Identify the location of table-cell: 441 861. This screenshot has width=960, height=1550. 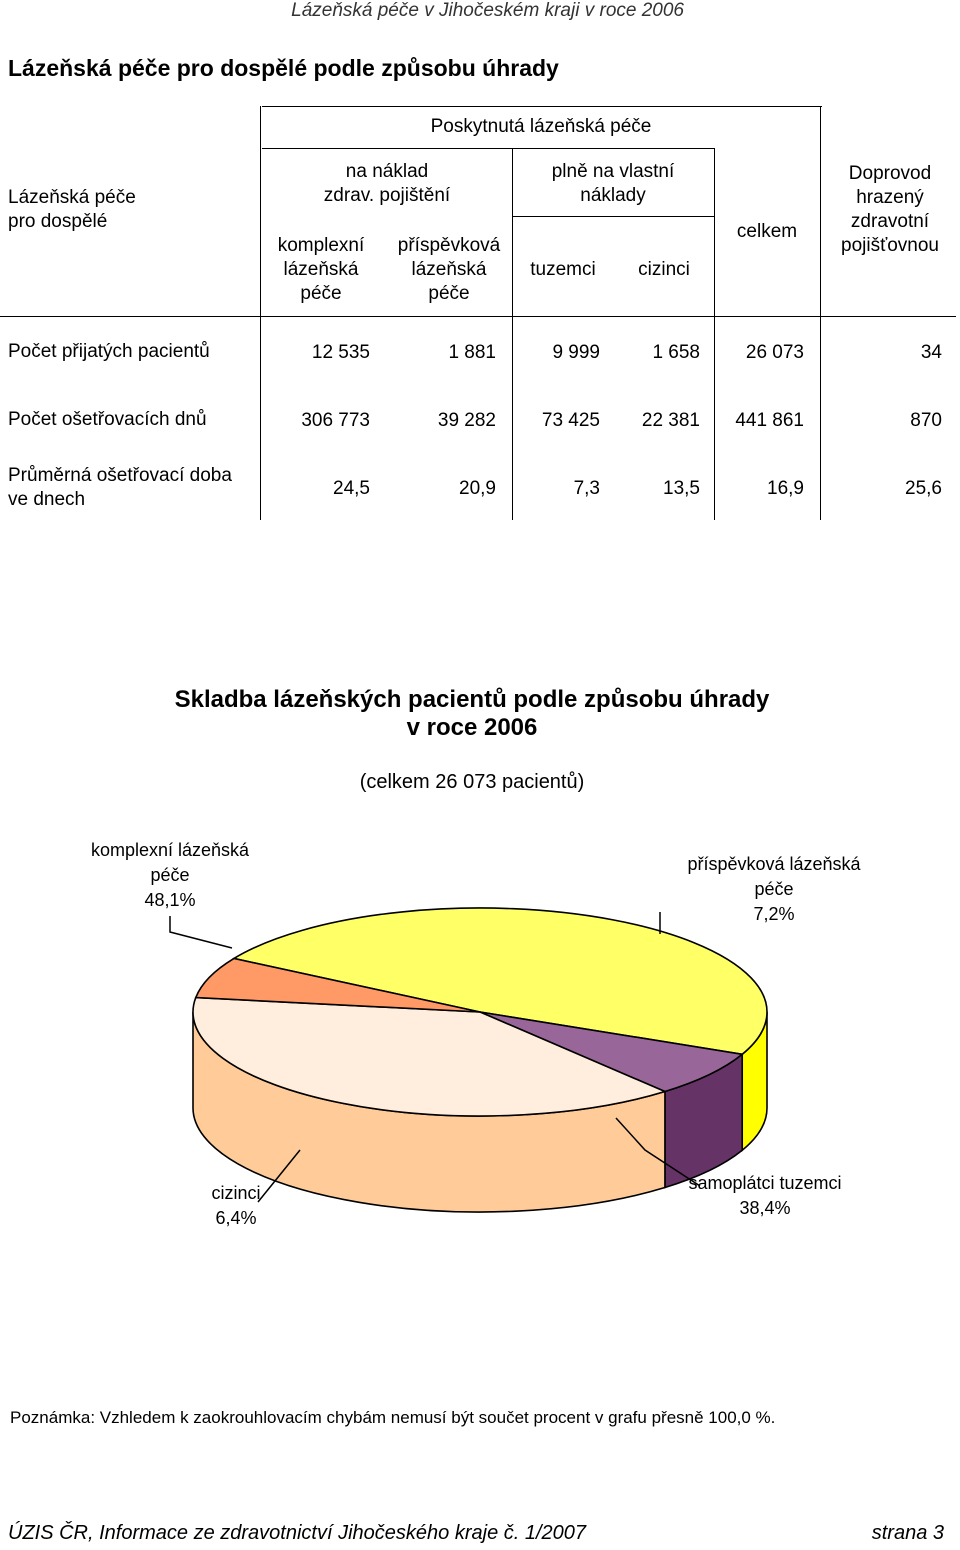
(769, 420).